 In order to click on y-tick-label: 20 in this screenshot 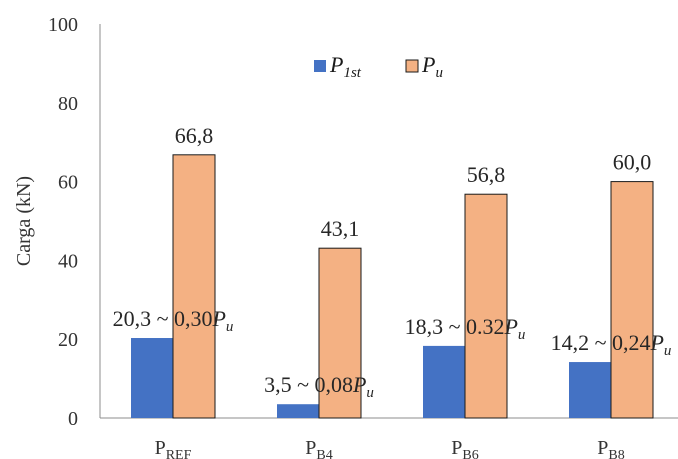, I will do `click(68, 340)`.